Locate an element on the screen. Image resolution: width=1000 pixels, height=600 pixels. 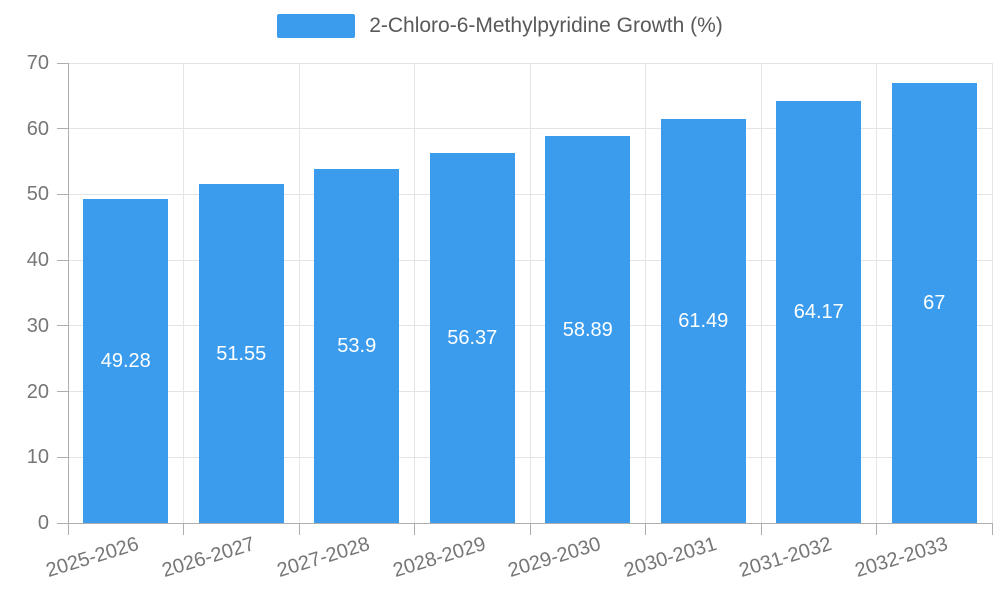
bar: 49.28 is located at coordinates (126, 361).